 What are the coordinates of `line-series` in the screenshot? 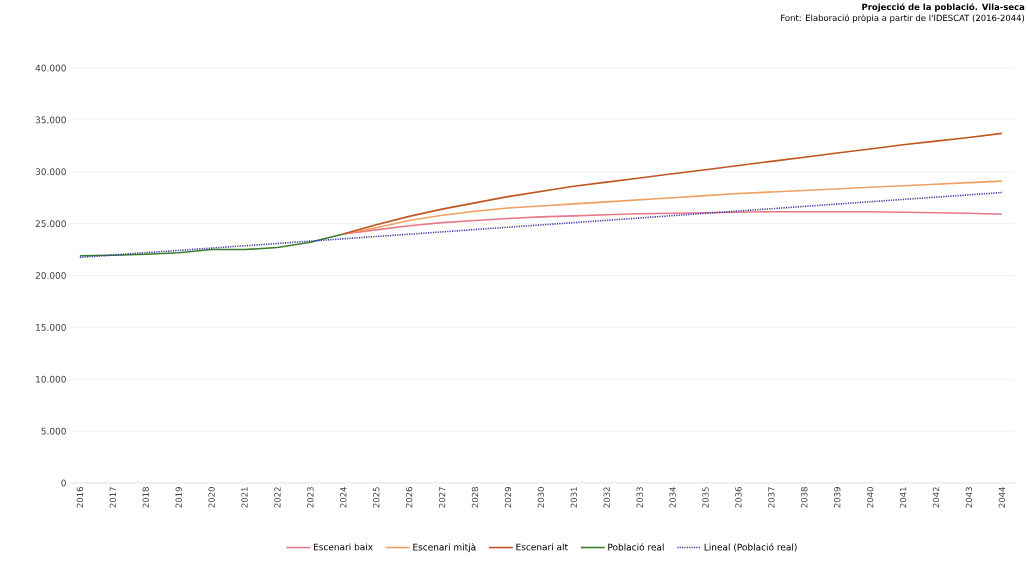 It's located at (212, 245).